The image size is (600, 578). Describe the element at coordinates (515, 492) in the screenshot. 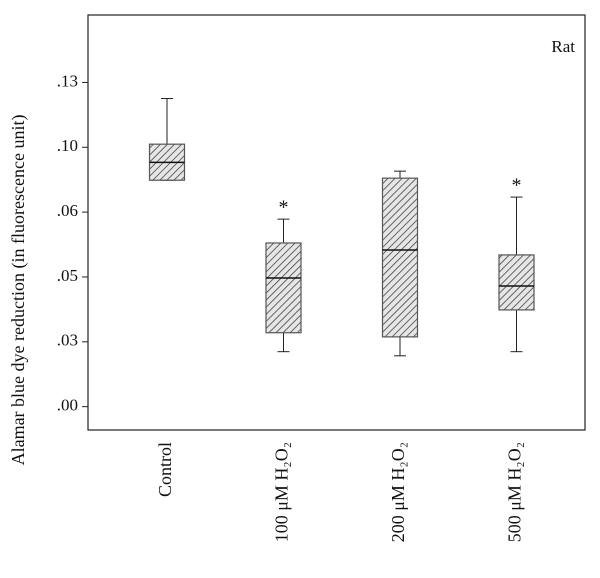

I see `x-tick-label: 500 μM H₂O₂` at that location.